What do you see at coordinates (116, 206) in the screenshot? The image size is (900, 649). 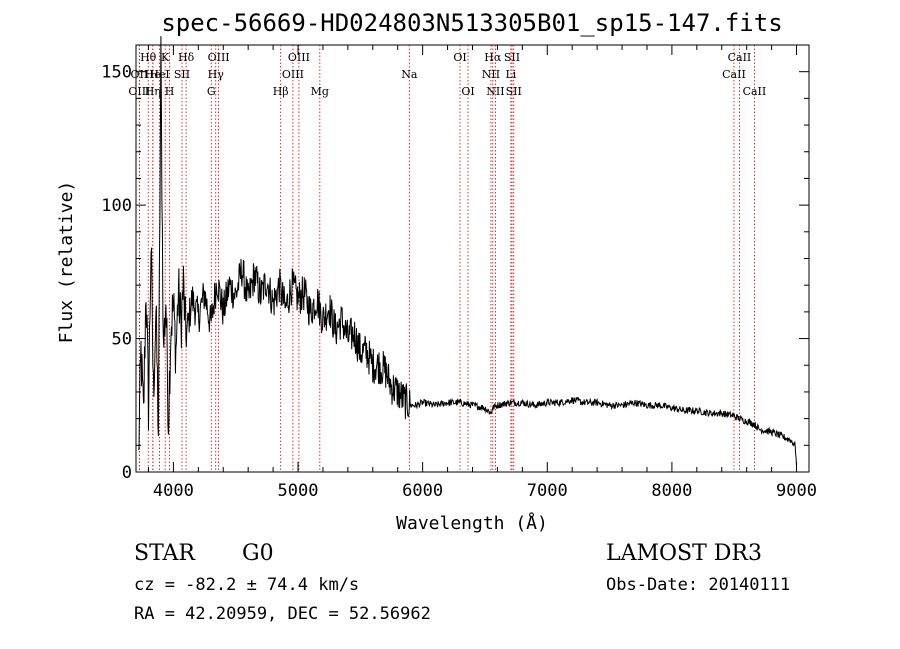 I see `y-tick-label: 100` at bounding box center [116, 206].